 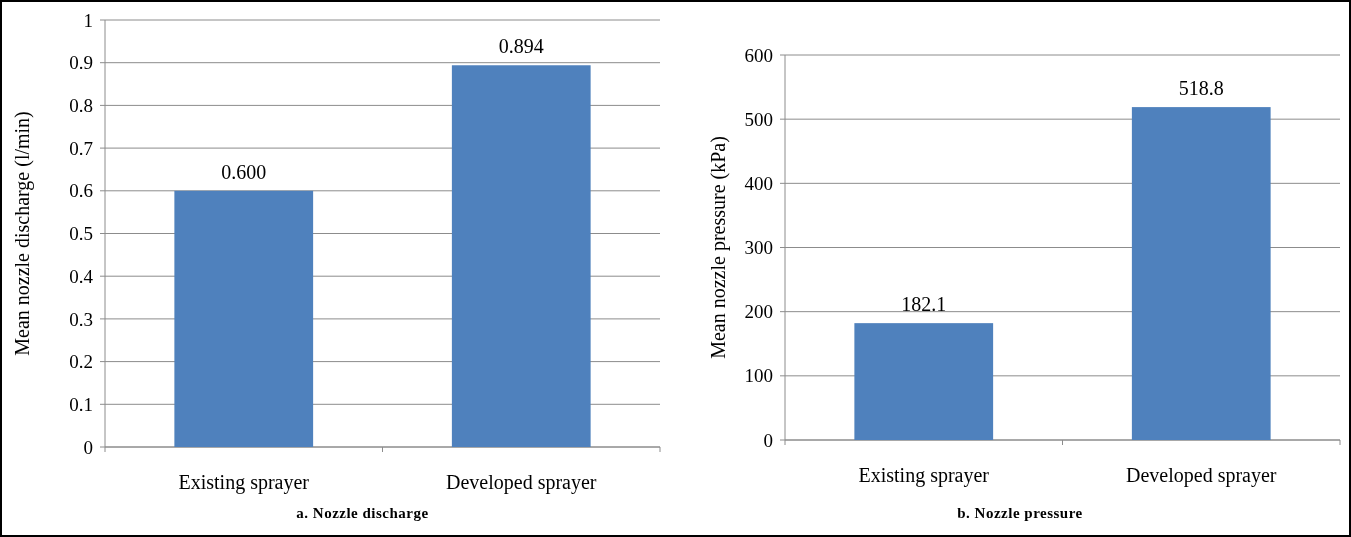 I want to click on y-tick-label: 100, so click(x=758, y=376).